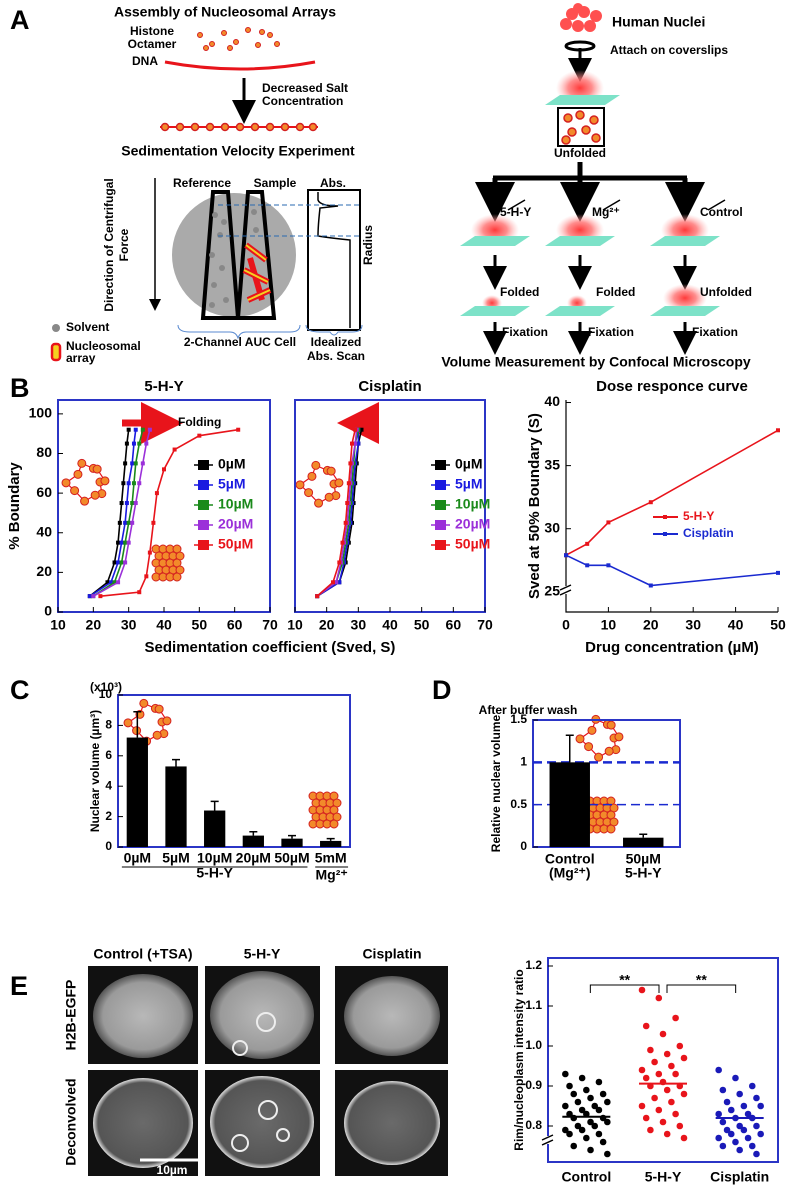 This screenshot has width=787, height=1189. Describe the element at coordinates (332, 875) in the screenshot. I see `group-label: Mg²⁺` at that location.